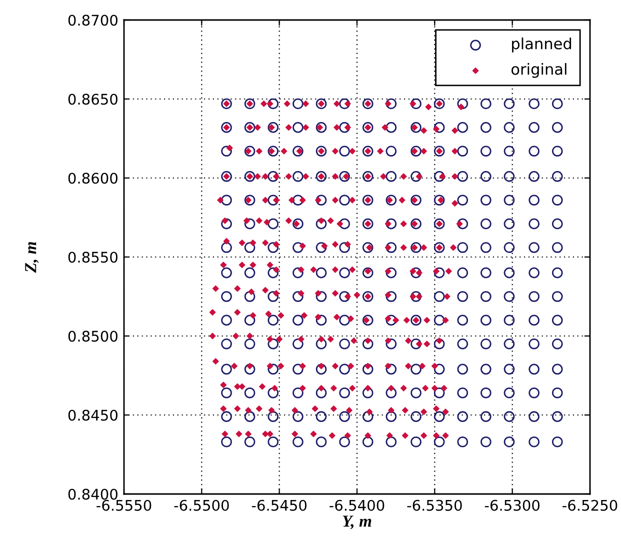  Describe the element at coordinates (93, 178) in the screenshot. I see `y-tick-label: 0.8600` at that location.